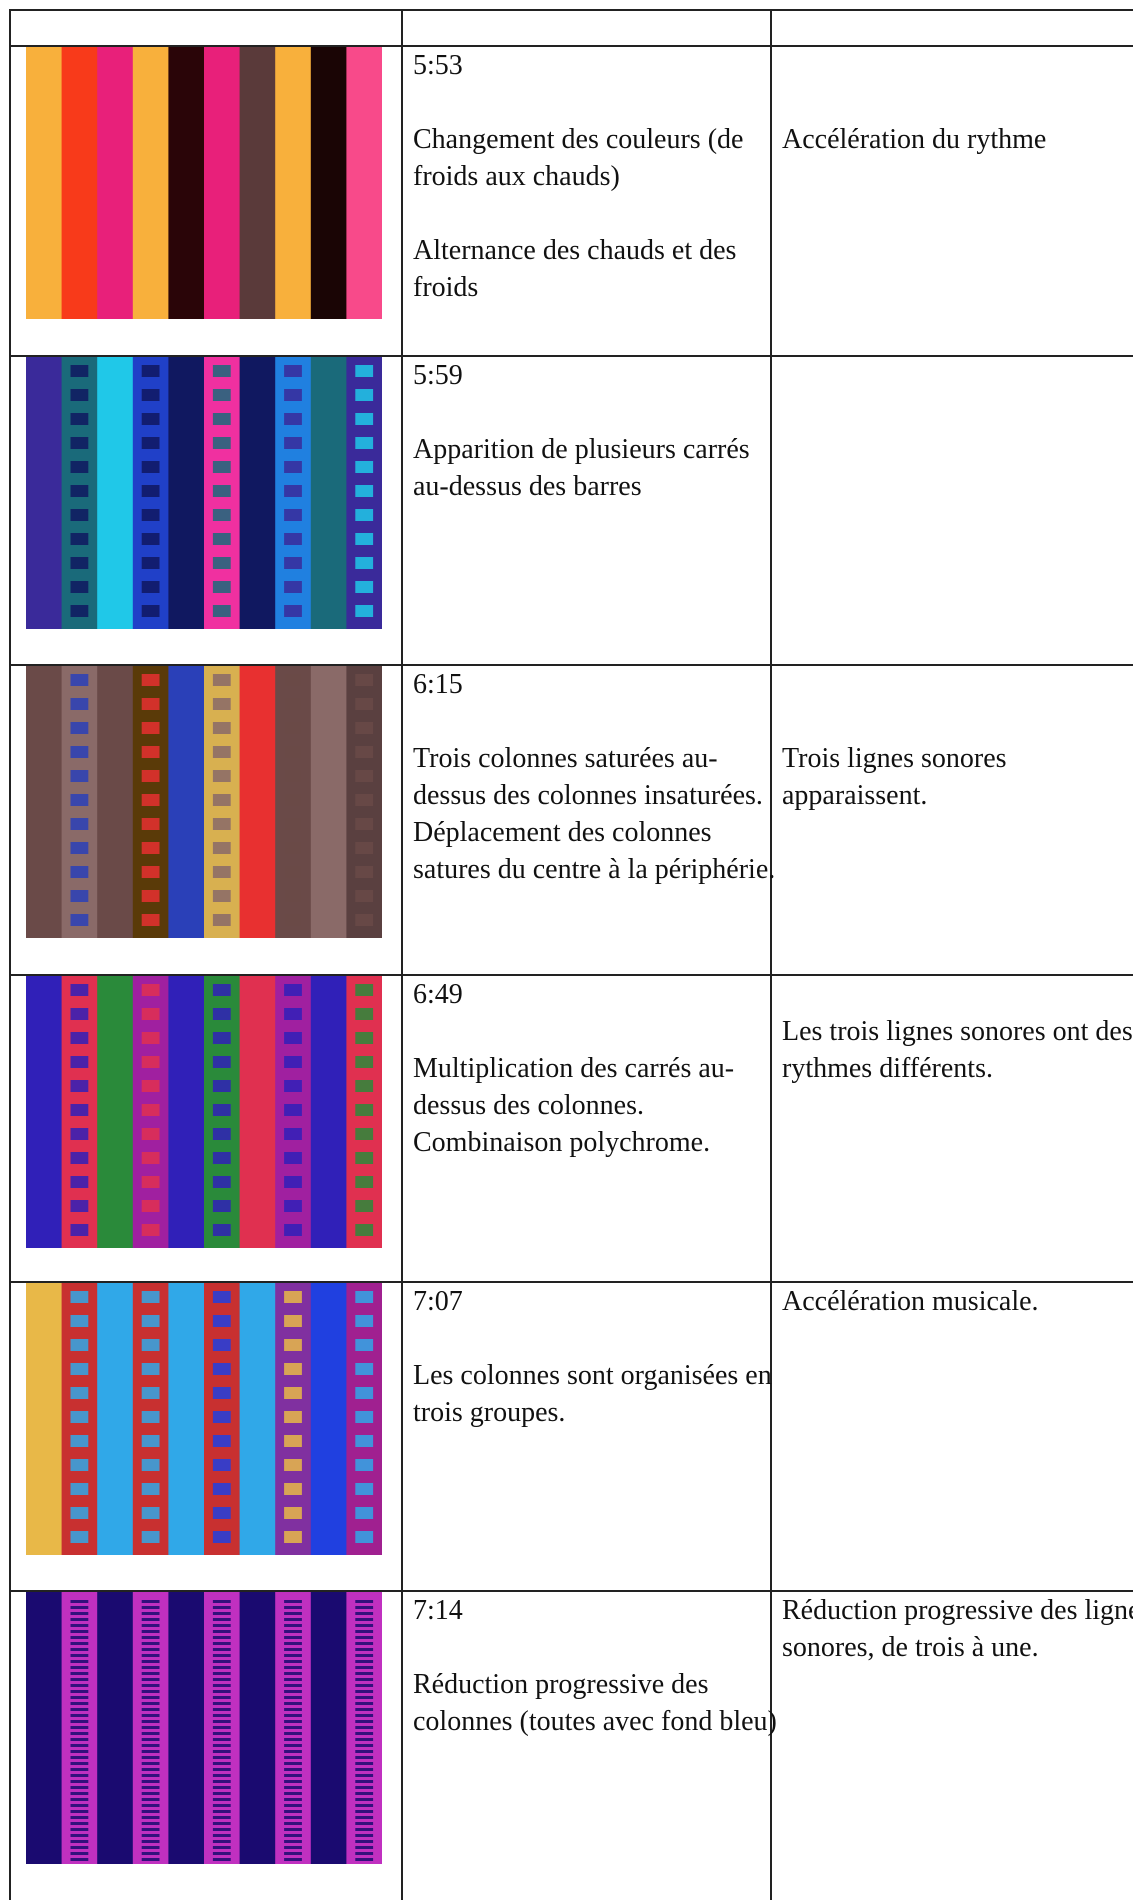 This screenshot has height=1900, width=1133. What do you see at coordinates (438, 1610) in the screenshot?
I see `timestamp: 7:14` at bounding box center [438, 1610].